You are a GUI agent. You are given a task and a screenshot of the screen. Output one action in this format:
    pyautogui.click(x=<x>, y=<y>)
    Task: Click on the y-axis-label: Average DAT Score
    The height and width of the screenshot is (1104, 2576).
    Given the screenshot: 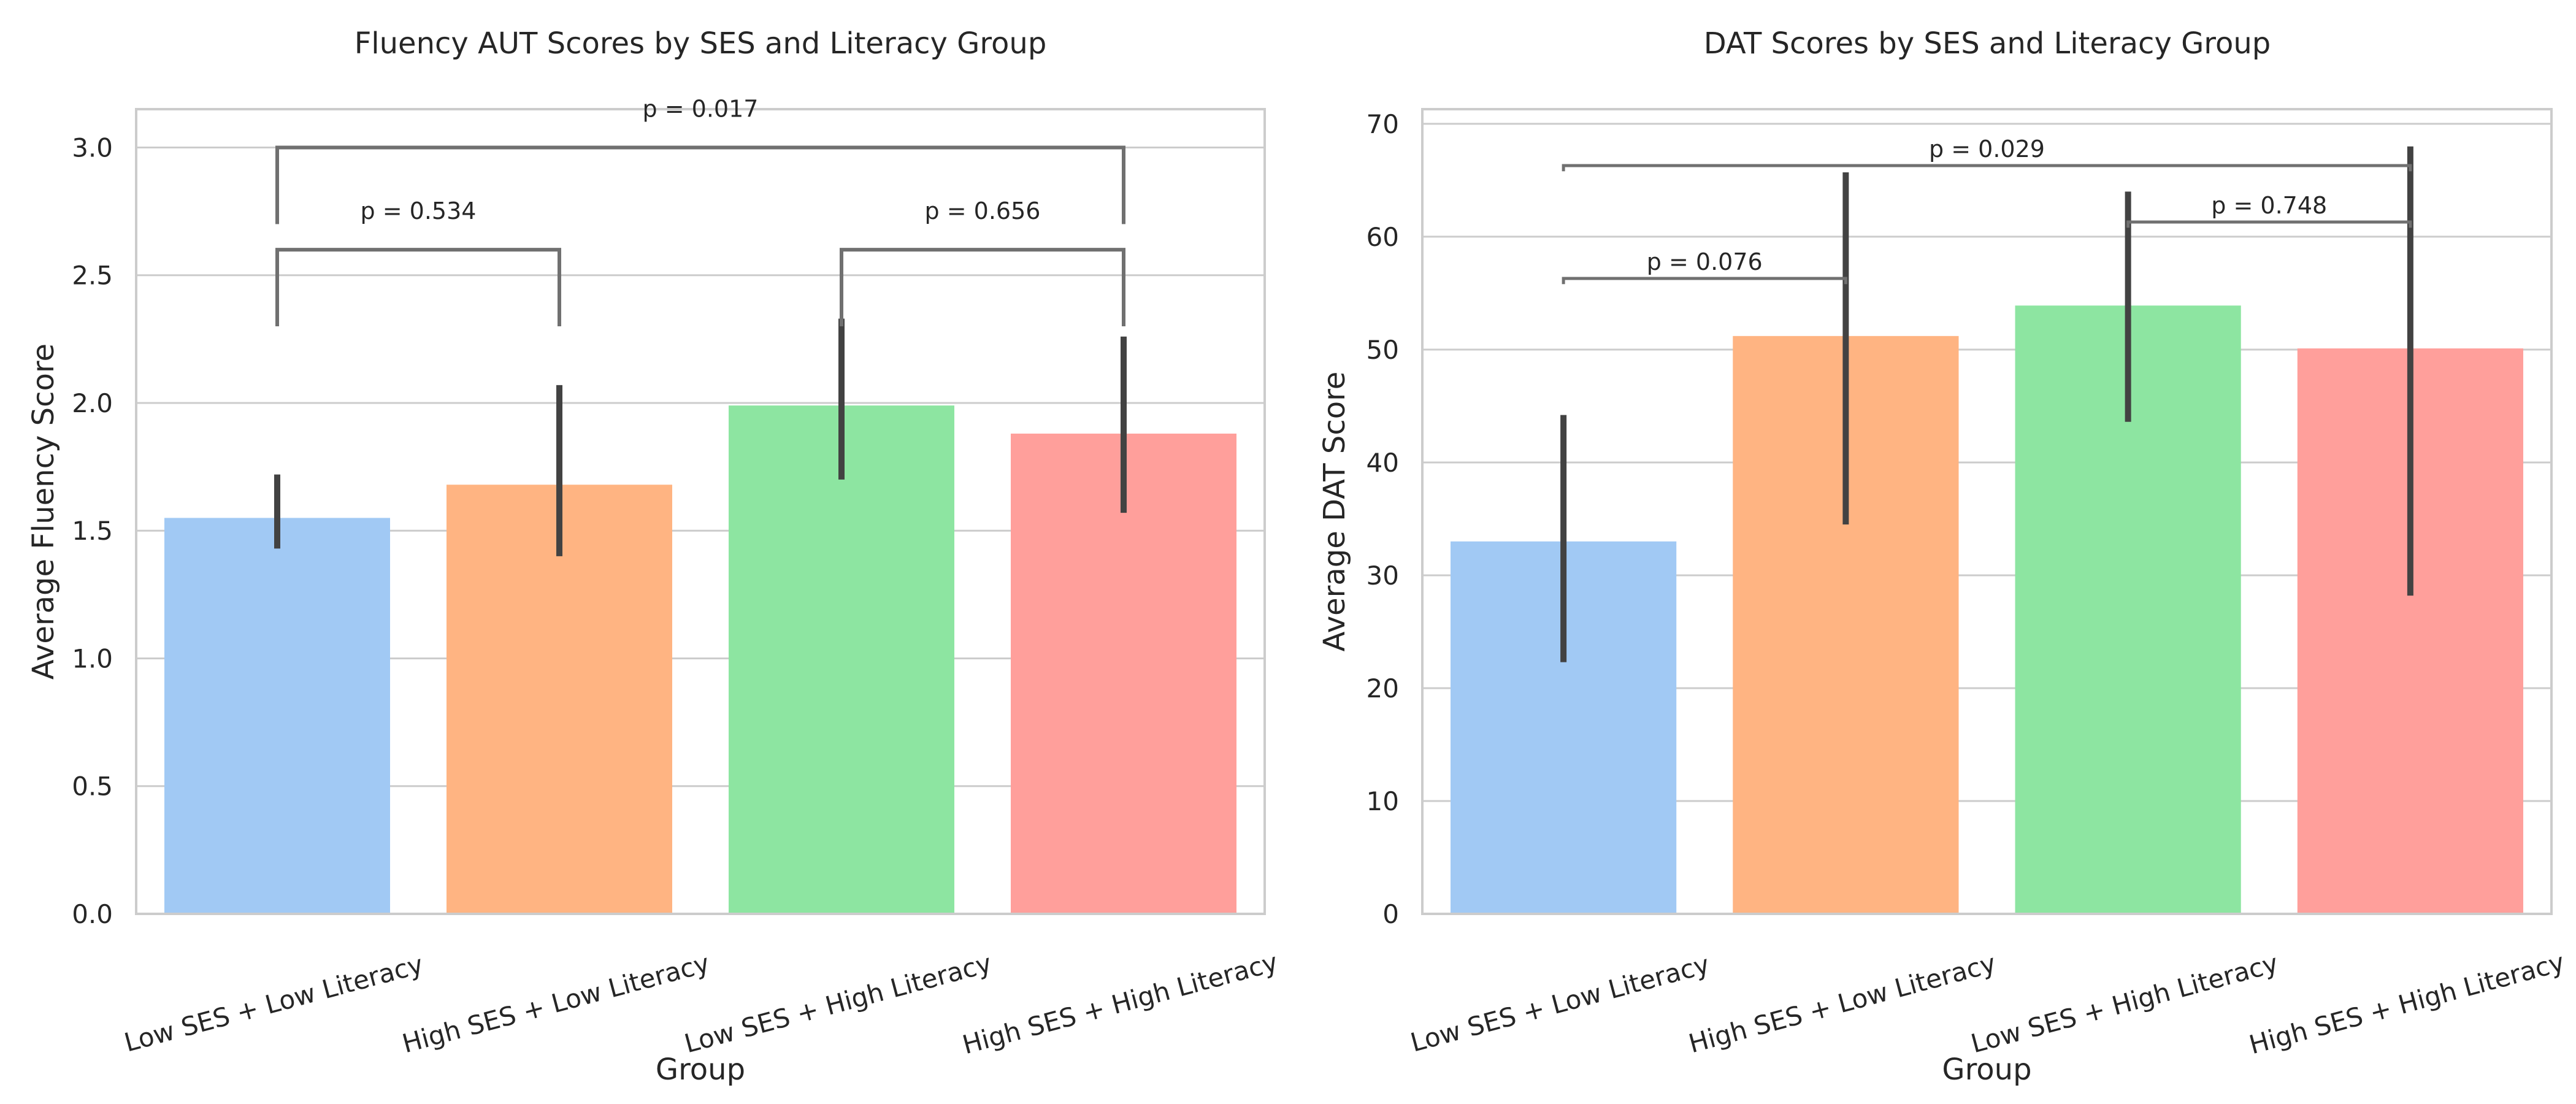 What is the action you would take?
    pyautogui.click(x=1334, y=512)
    